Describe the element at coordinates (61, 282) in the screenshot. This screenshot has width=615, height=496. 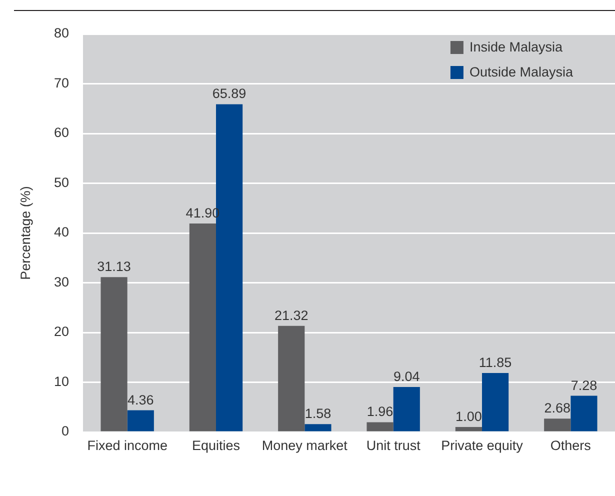
I see `y-tick-label: 30` at that location.